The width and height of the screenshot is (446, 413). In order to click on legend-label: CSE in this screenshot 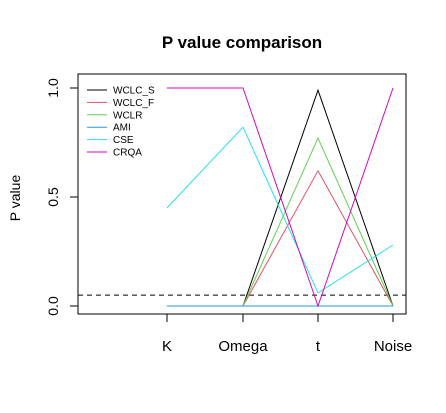, I will do `click(123, 140)`.